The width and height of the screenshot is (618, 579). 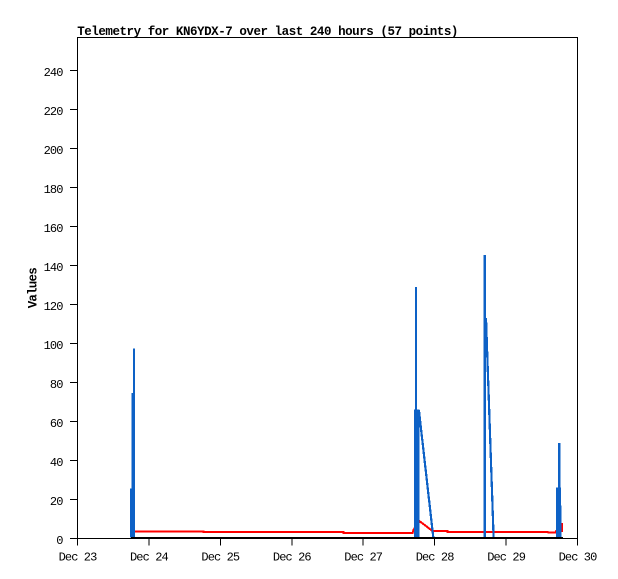 I want to click on svg-text: 80, so click(x=56, y=385).